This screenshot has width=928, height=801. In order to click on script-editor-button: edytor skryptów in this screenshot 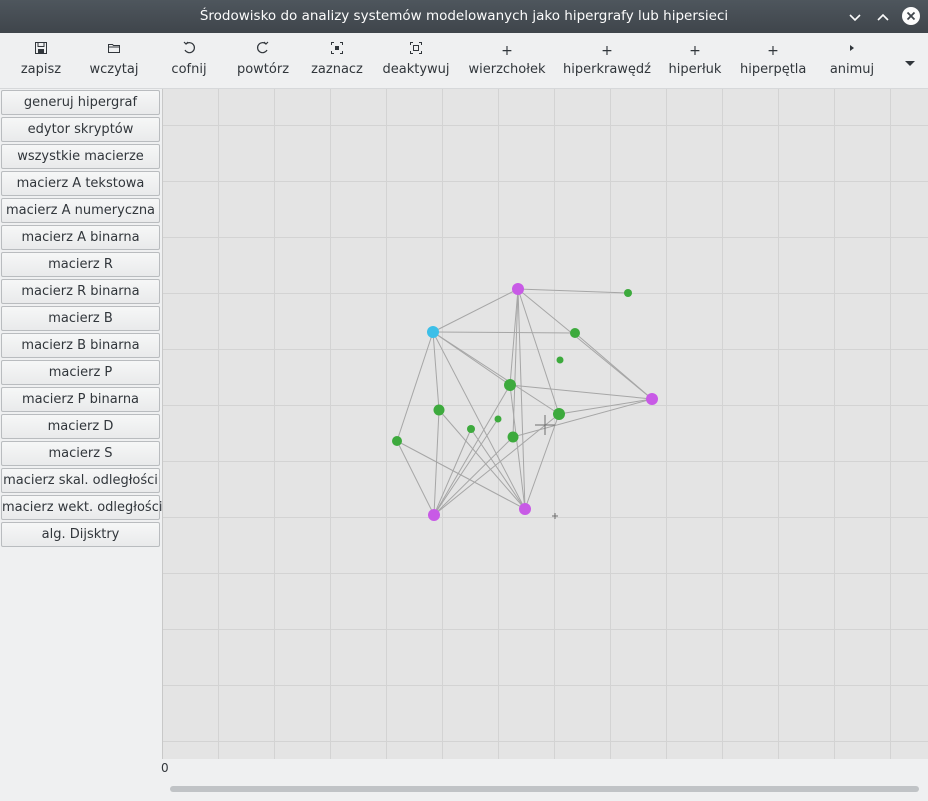, I will do `click(80, 129)`.